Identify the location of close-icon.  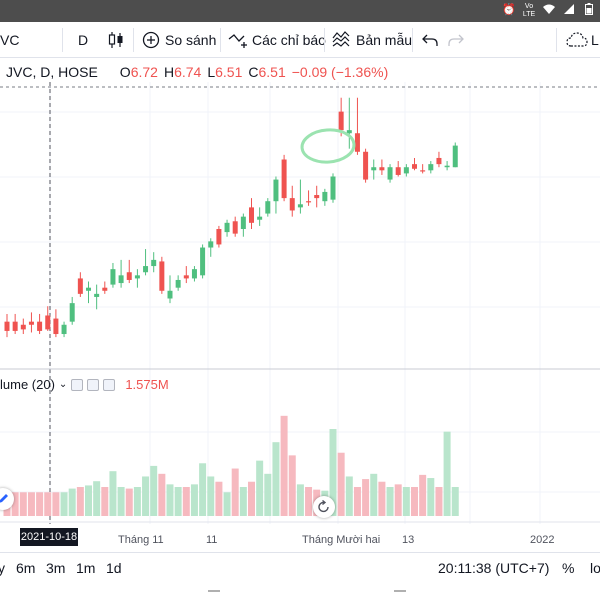
(109, 384).